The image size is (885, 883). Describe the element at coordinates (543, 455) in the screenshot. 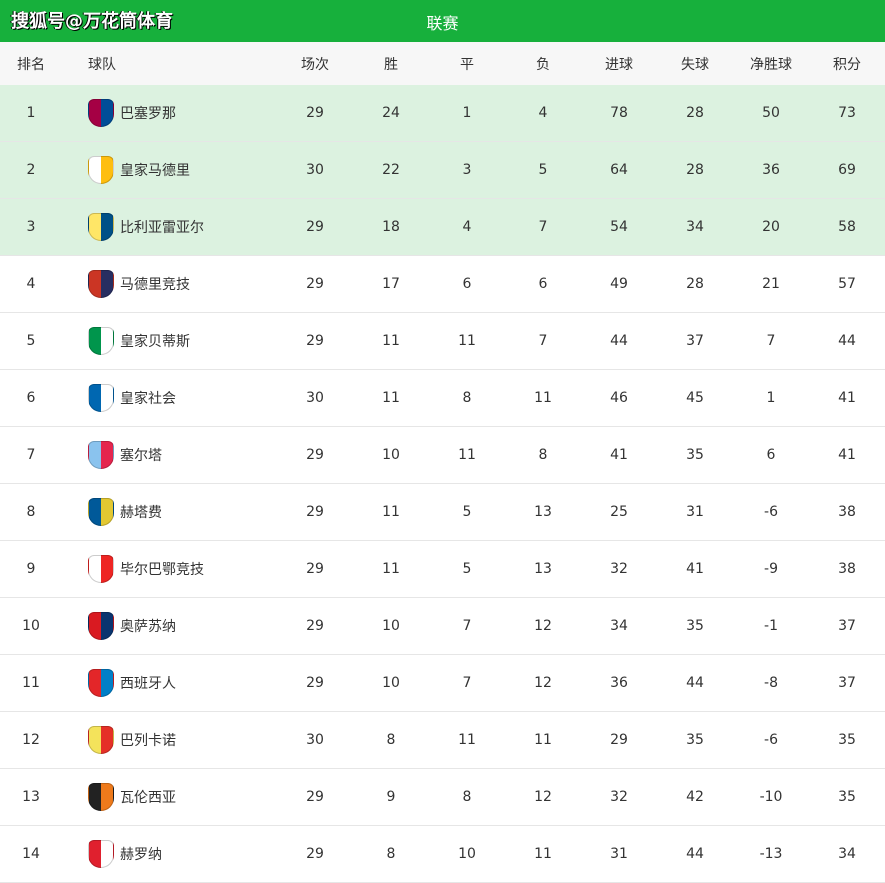

I see `cell-lost: 8` at that location.